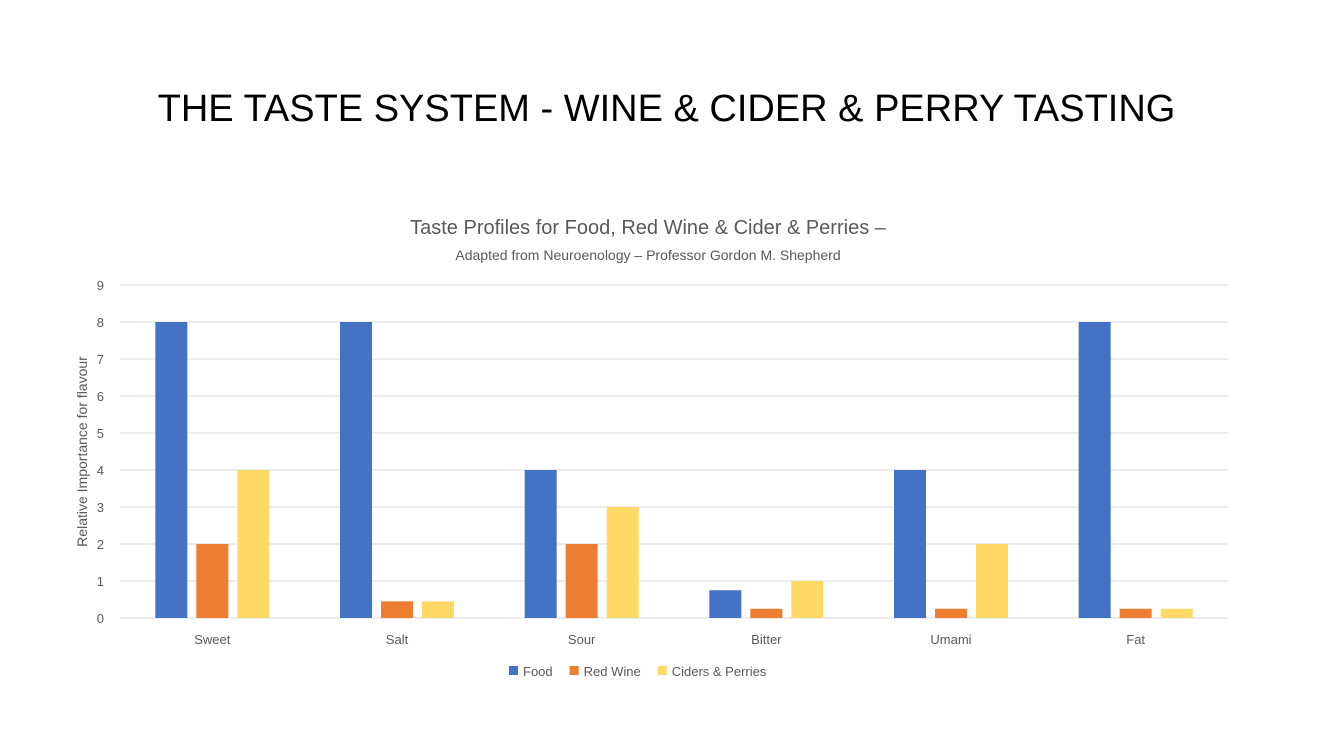 The image size is (1333, 750). What do you see at coordinates (725, 604) in the screenshot?
I see `bar-food-bitter` at bounding box center [725, 604].